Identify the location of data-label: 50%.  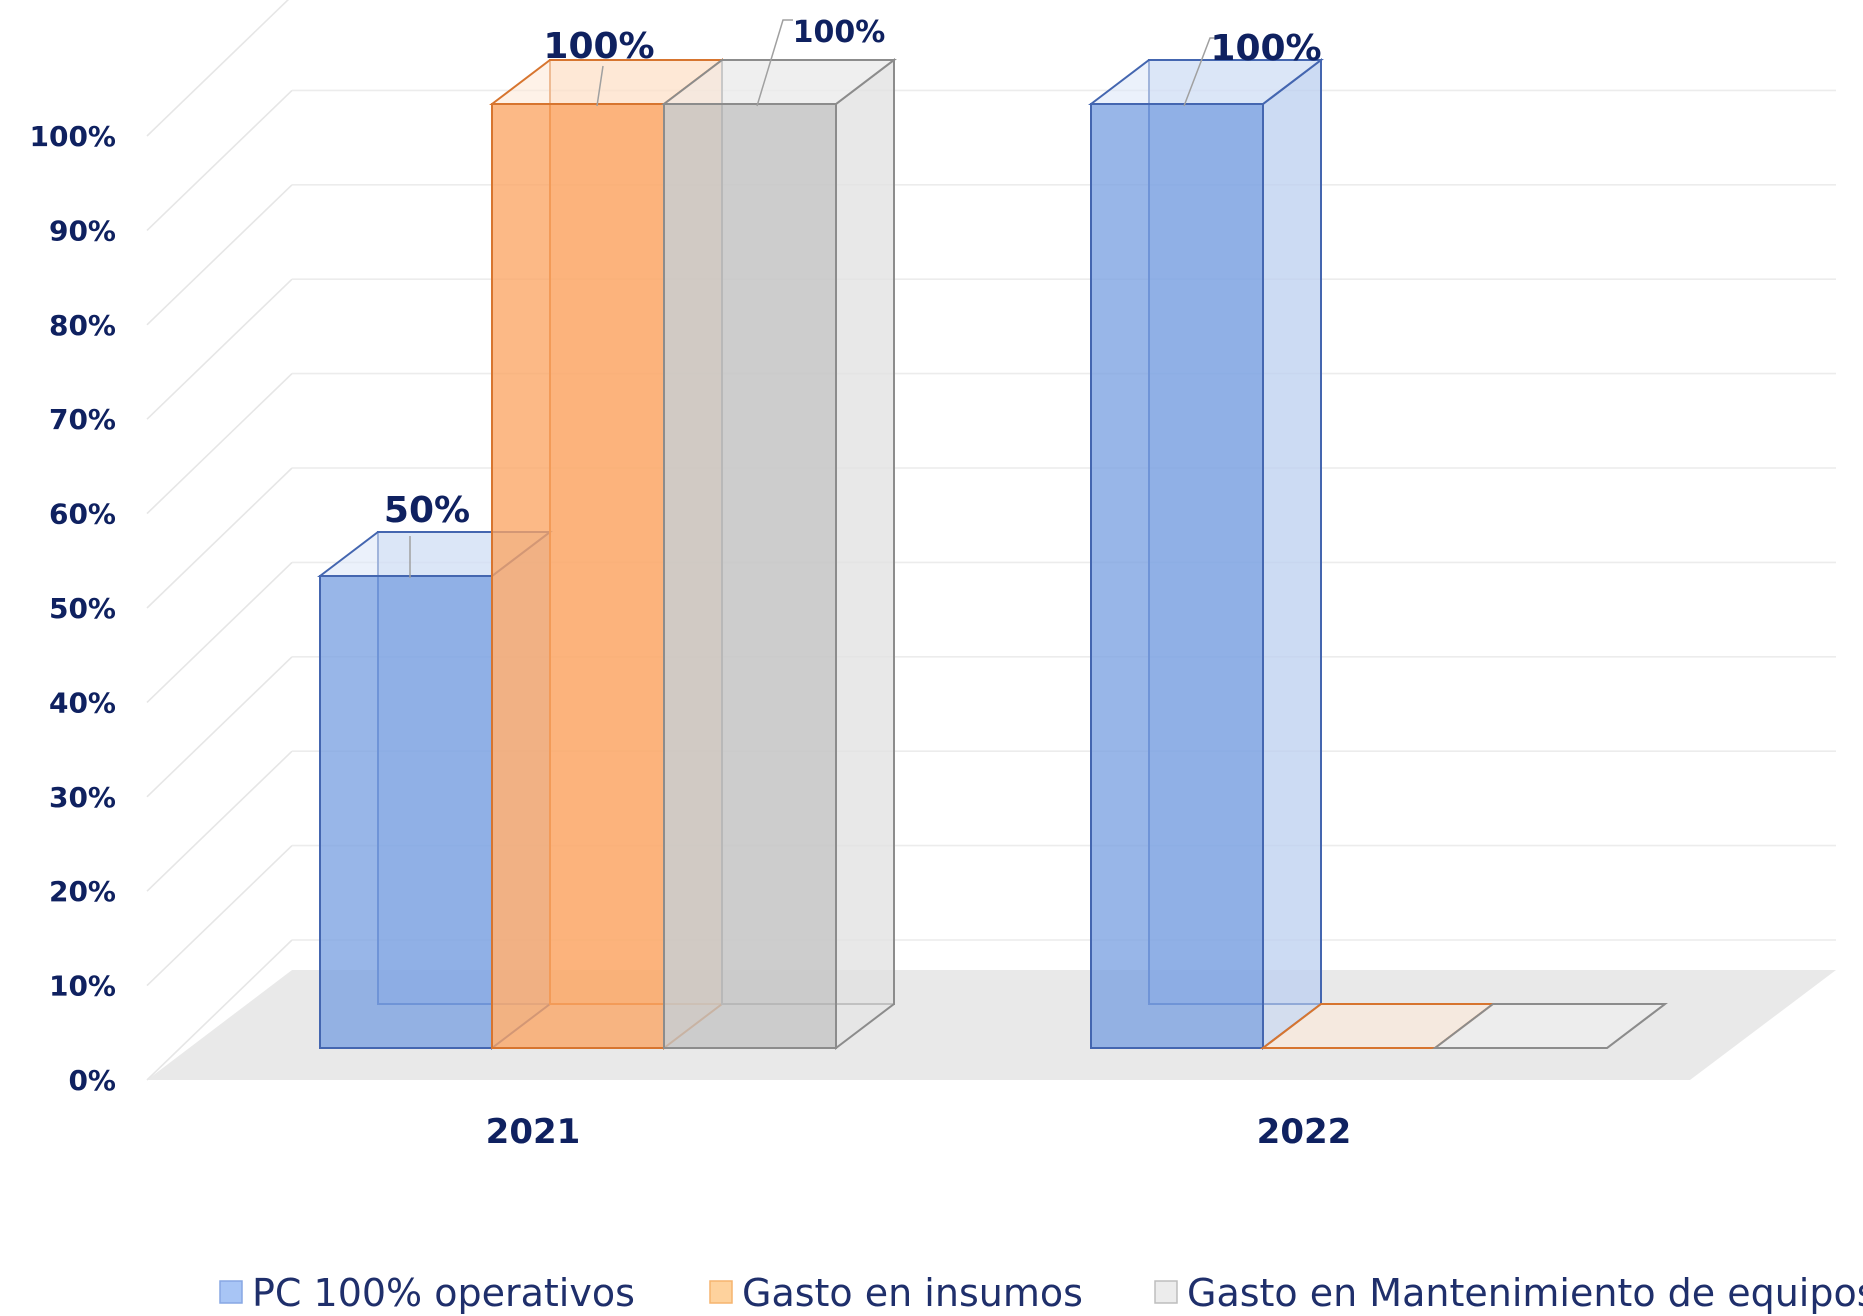
(427, 510).